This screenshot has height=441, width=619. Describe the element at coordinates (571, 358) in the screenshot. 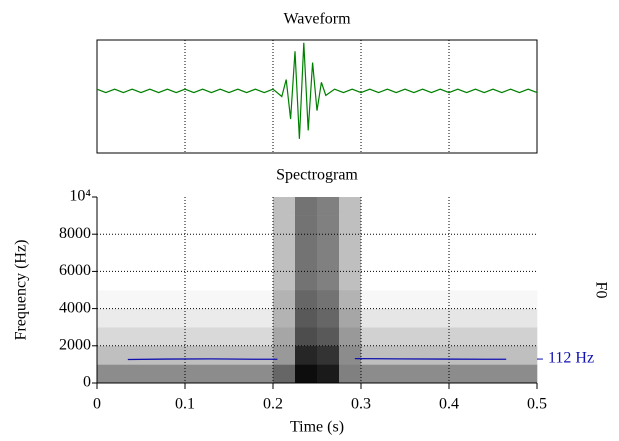

I see `y2-tick-label: 112 Hz` at that location.